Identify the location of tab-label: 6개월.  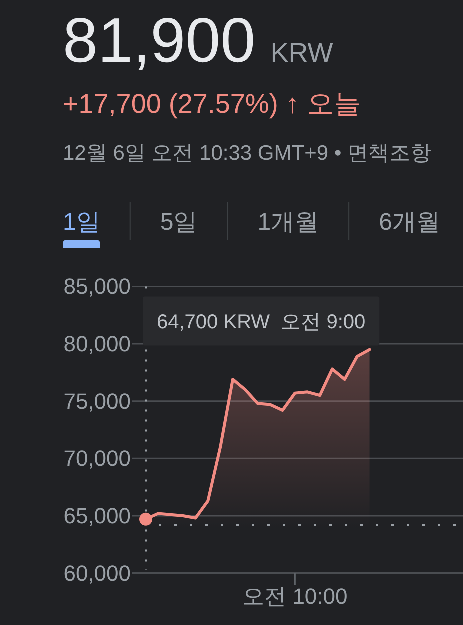
(409, 222).